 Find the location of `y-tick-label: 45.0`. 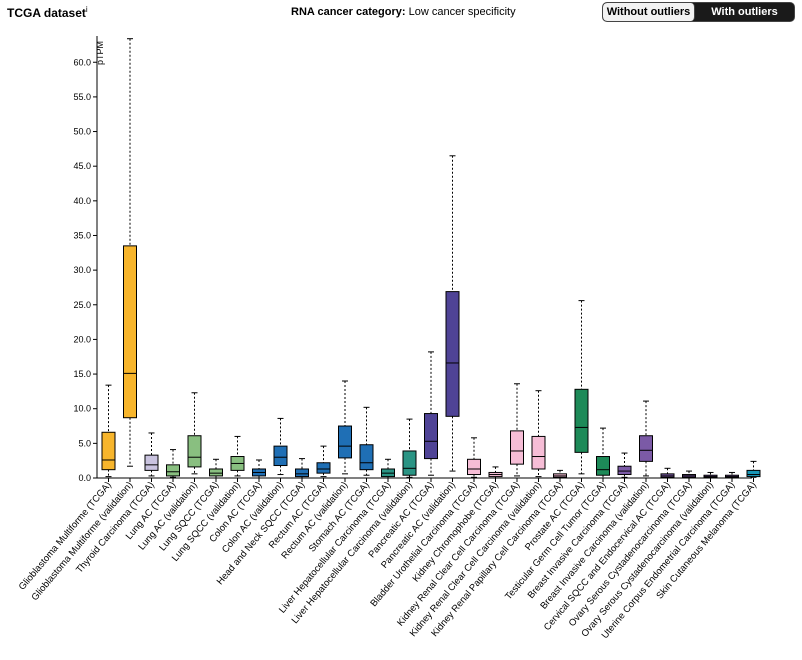

y-tick-label: 45.0 is located at coordinates (82, 166).